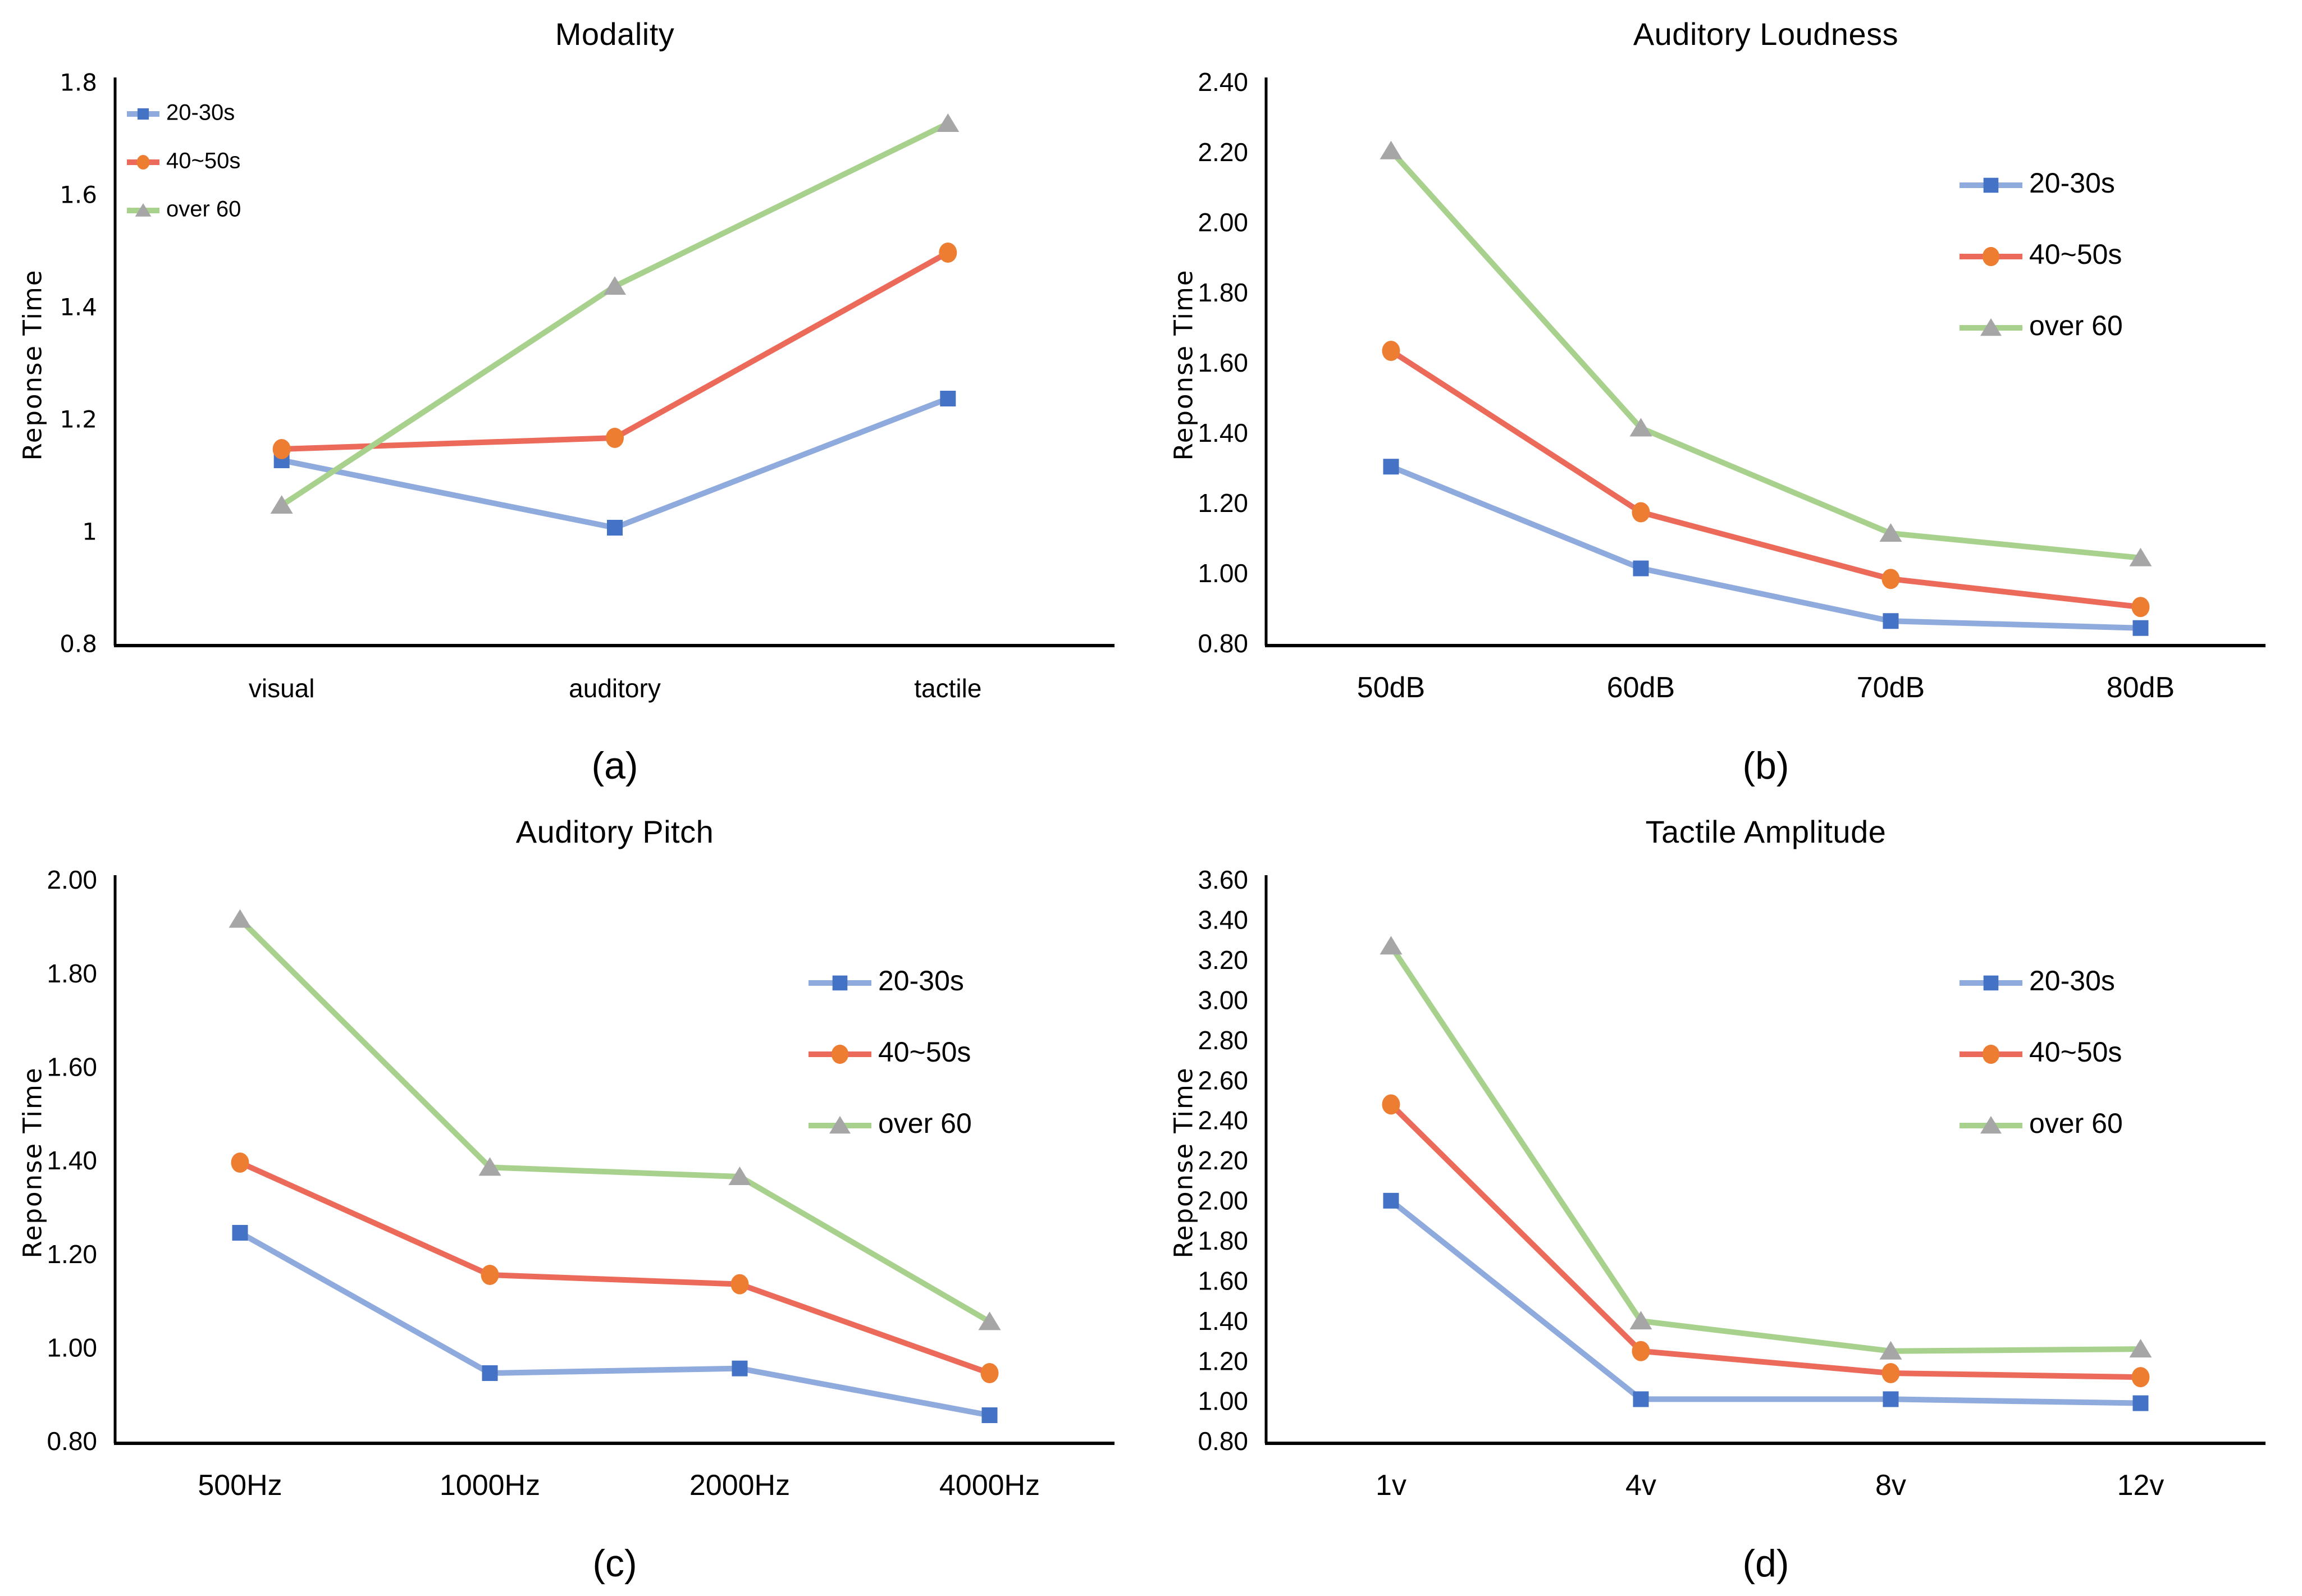 The height and width of the screenshot is (1596, 2302). What do you see at coordinates (1223, 960) in the screenshot?
I see `y-tick-label: 3.20` at bounding box center [1223, 960].